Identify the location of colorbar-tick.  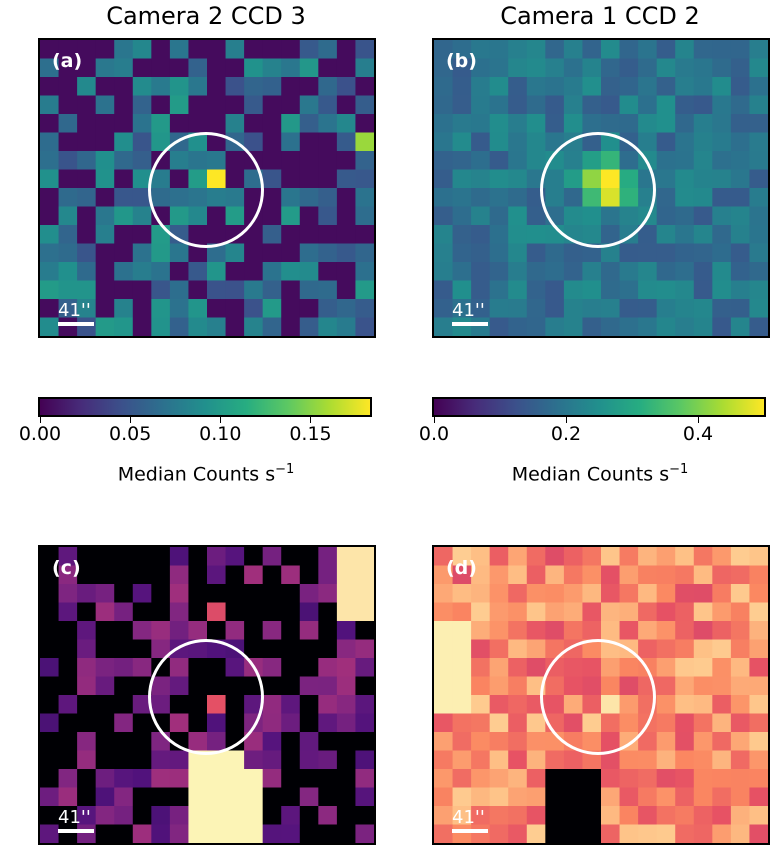
(698, 420).